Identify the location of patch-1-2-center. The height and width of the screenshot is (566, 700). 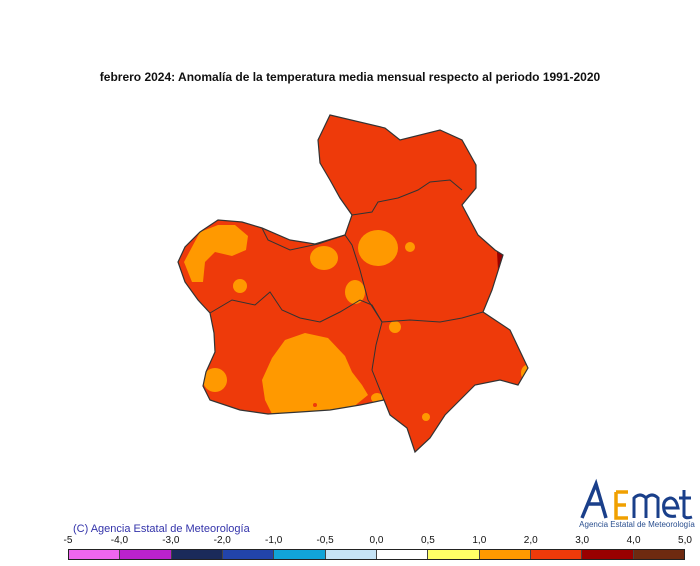
(324, 258).